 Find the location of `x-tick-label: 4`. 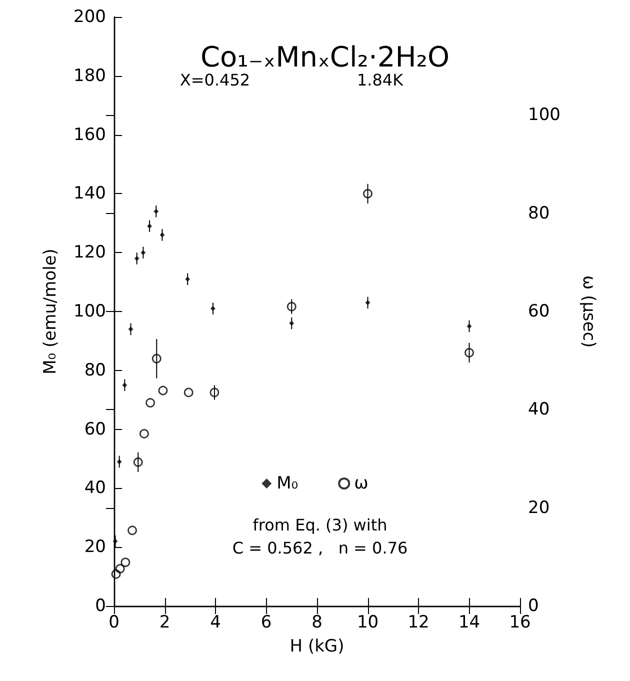

x-tick-label: 4 is located at coordinates (215, 622).